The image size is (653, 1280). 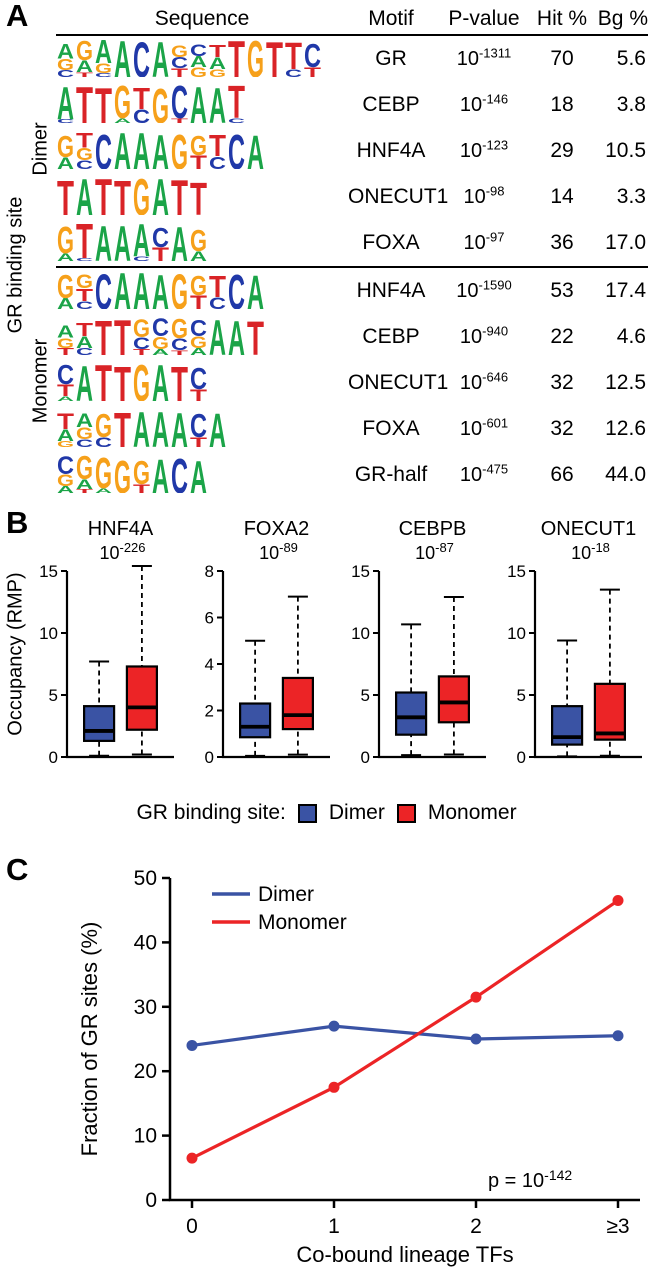 What do you see at coordinates (484, 290) in the screenshot?
I see `motif-pvalue: 10-1590` at bounding box center [484, 290].